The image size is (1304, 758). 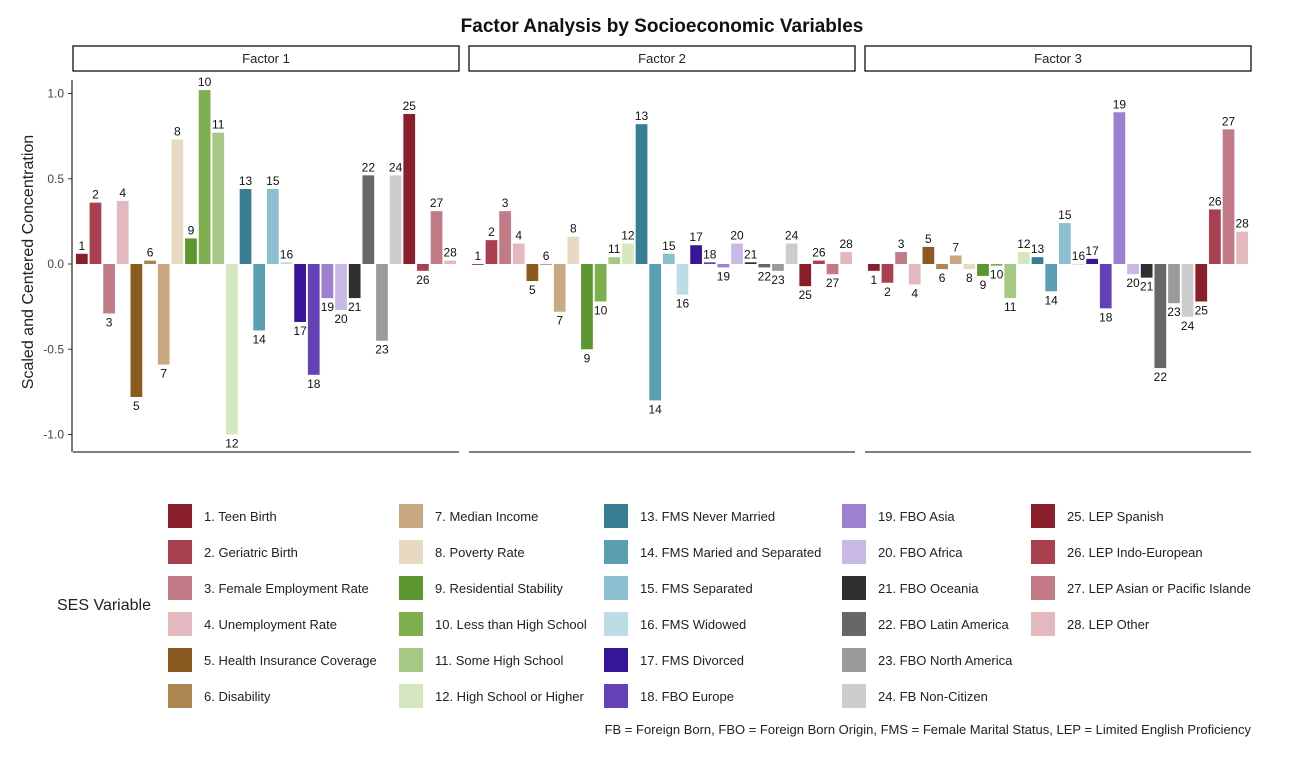 What do you see at coordinates (410, 106) in the screenshot?
I see `bar-label: 25` at bounding box center [410, 106].